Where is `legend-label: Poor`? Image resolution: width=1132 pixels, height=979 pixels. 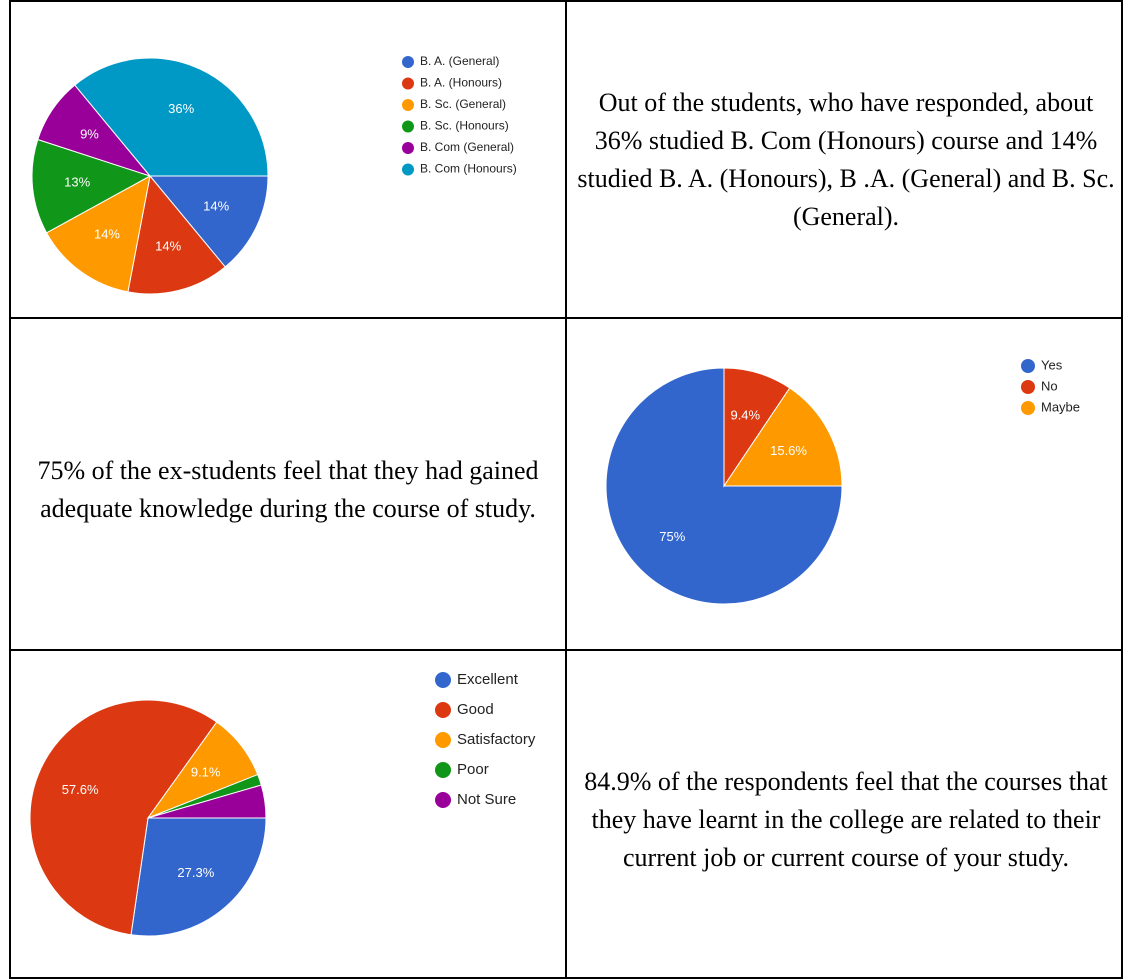
legend-label: Poor is located at coordinates (473, 769).